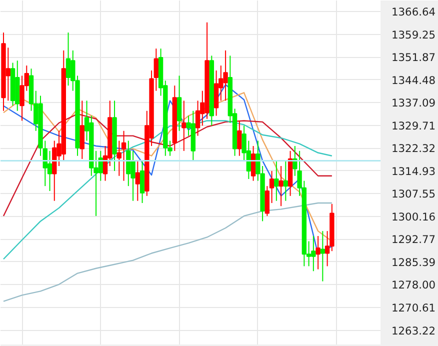 Image resolution: width=438 pixels, height=346 pixels. I want to click on y-tick-label: 1337.09, so click(414, 103).